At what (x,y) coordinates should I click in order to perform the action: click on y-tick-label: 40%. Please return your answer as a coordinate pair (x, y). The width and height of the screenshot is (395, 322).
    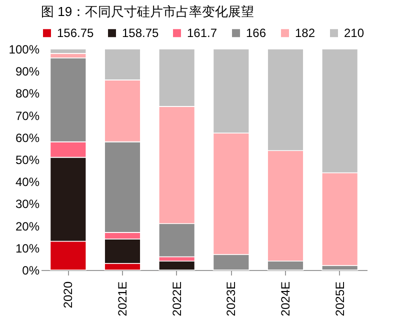
    Looking at the image, I should click on (27, 182).